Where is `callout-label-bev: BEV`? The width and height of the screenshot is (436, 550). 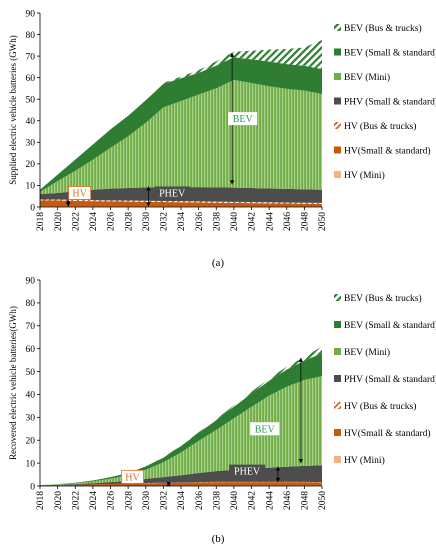 callout-label-bev: BEV is located at coordinates (243, 119).